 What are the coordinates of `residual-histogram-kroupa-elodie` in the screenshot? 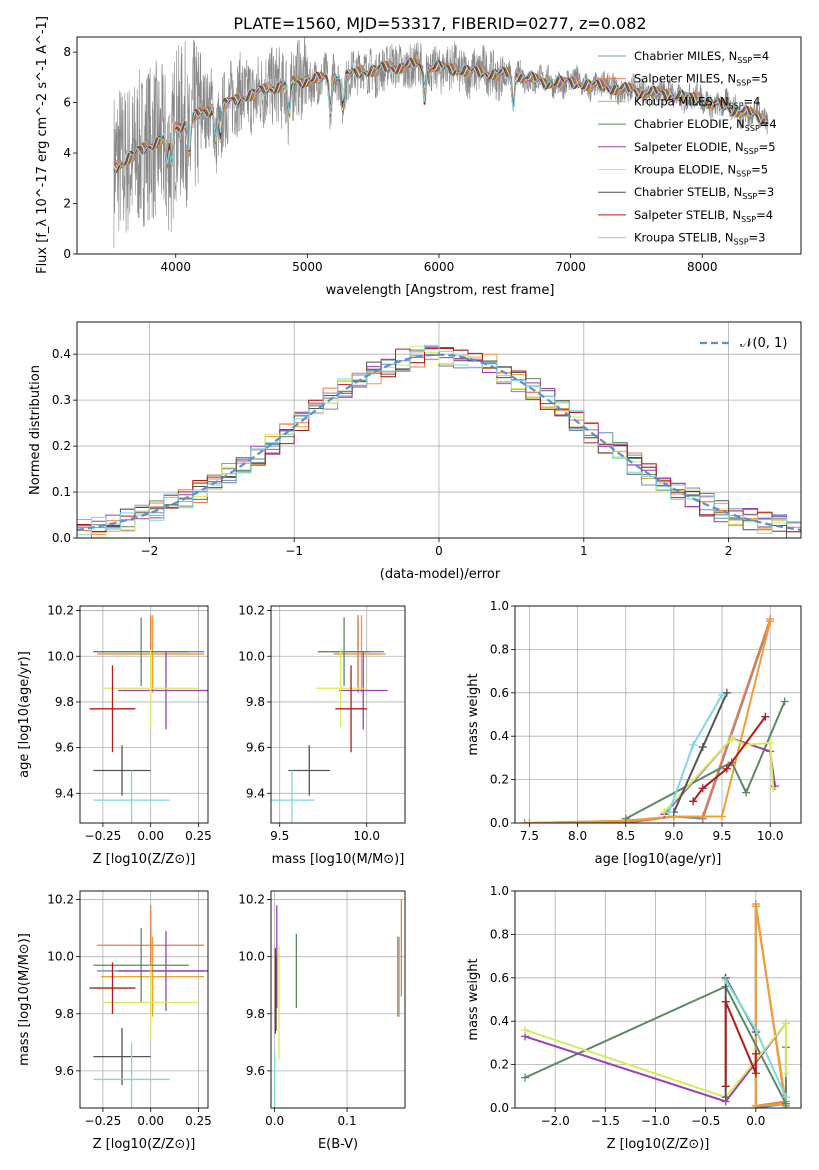 It's located at (439, 441).